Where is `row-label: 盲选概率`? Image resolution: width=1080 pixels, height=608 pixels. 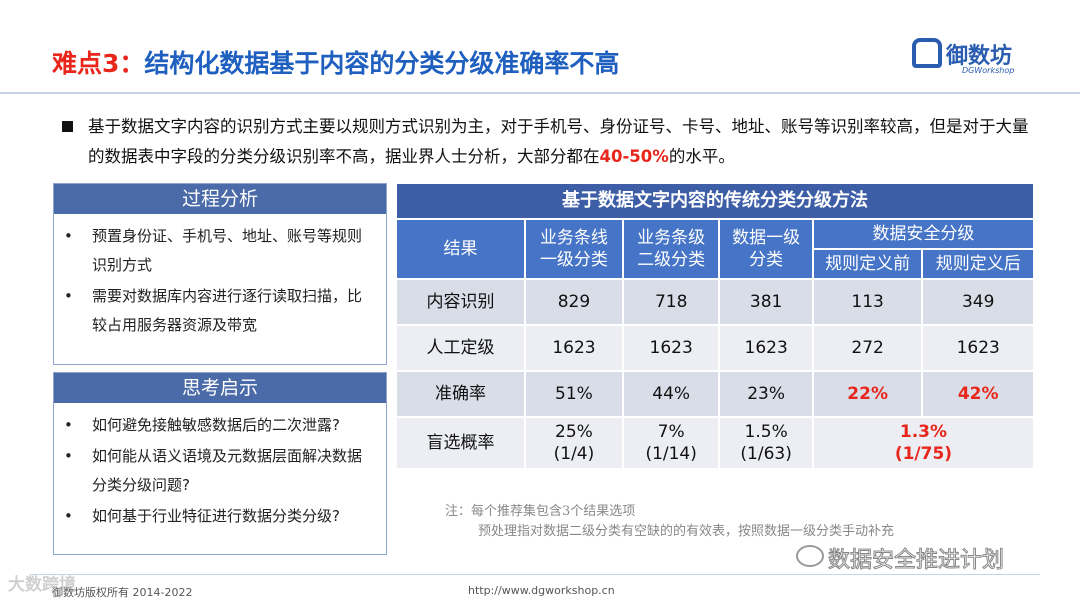
row-label: 盲选概率 is located at coordinates (460, 443).